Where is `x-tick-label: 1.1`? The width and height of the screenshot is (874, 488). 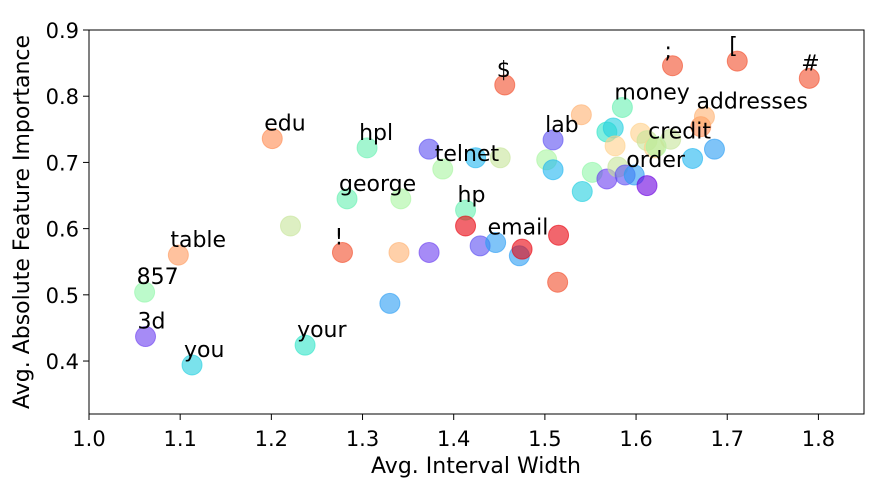
x-tick-label: 1.1 is located at coordinates (179, 439).